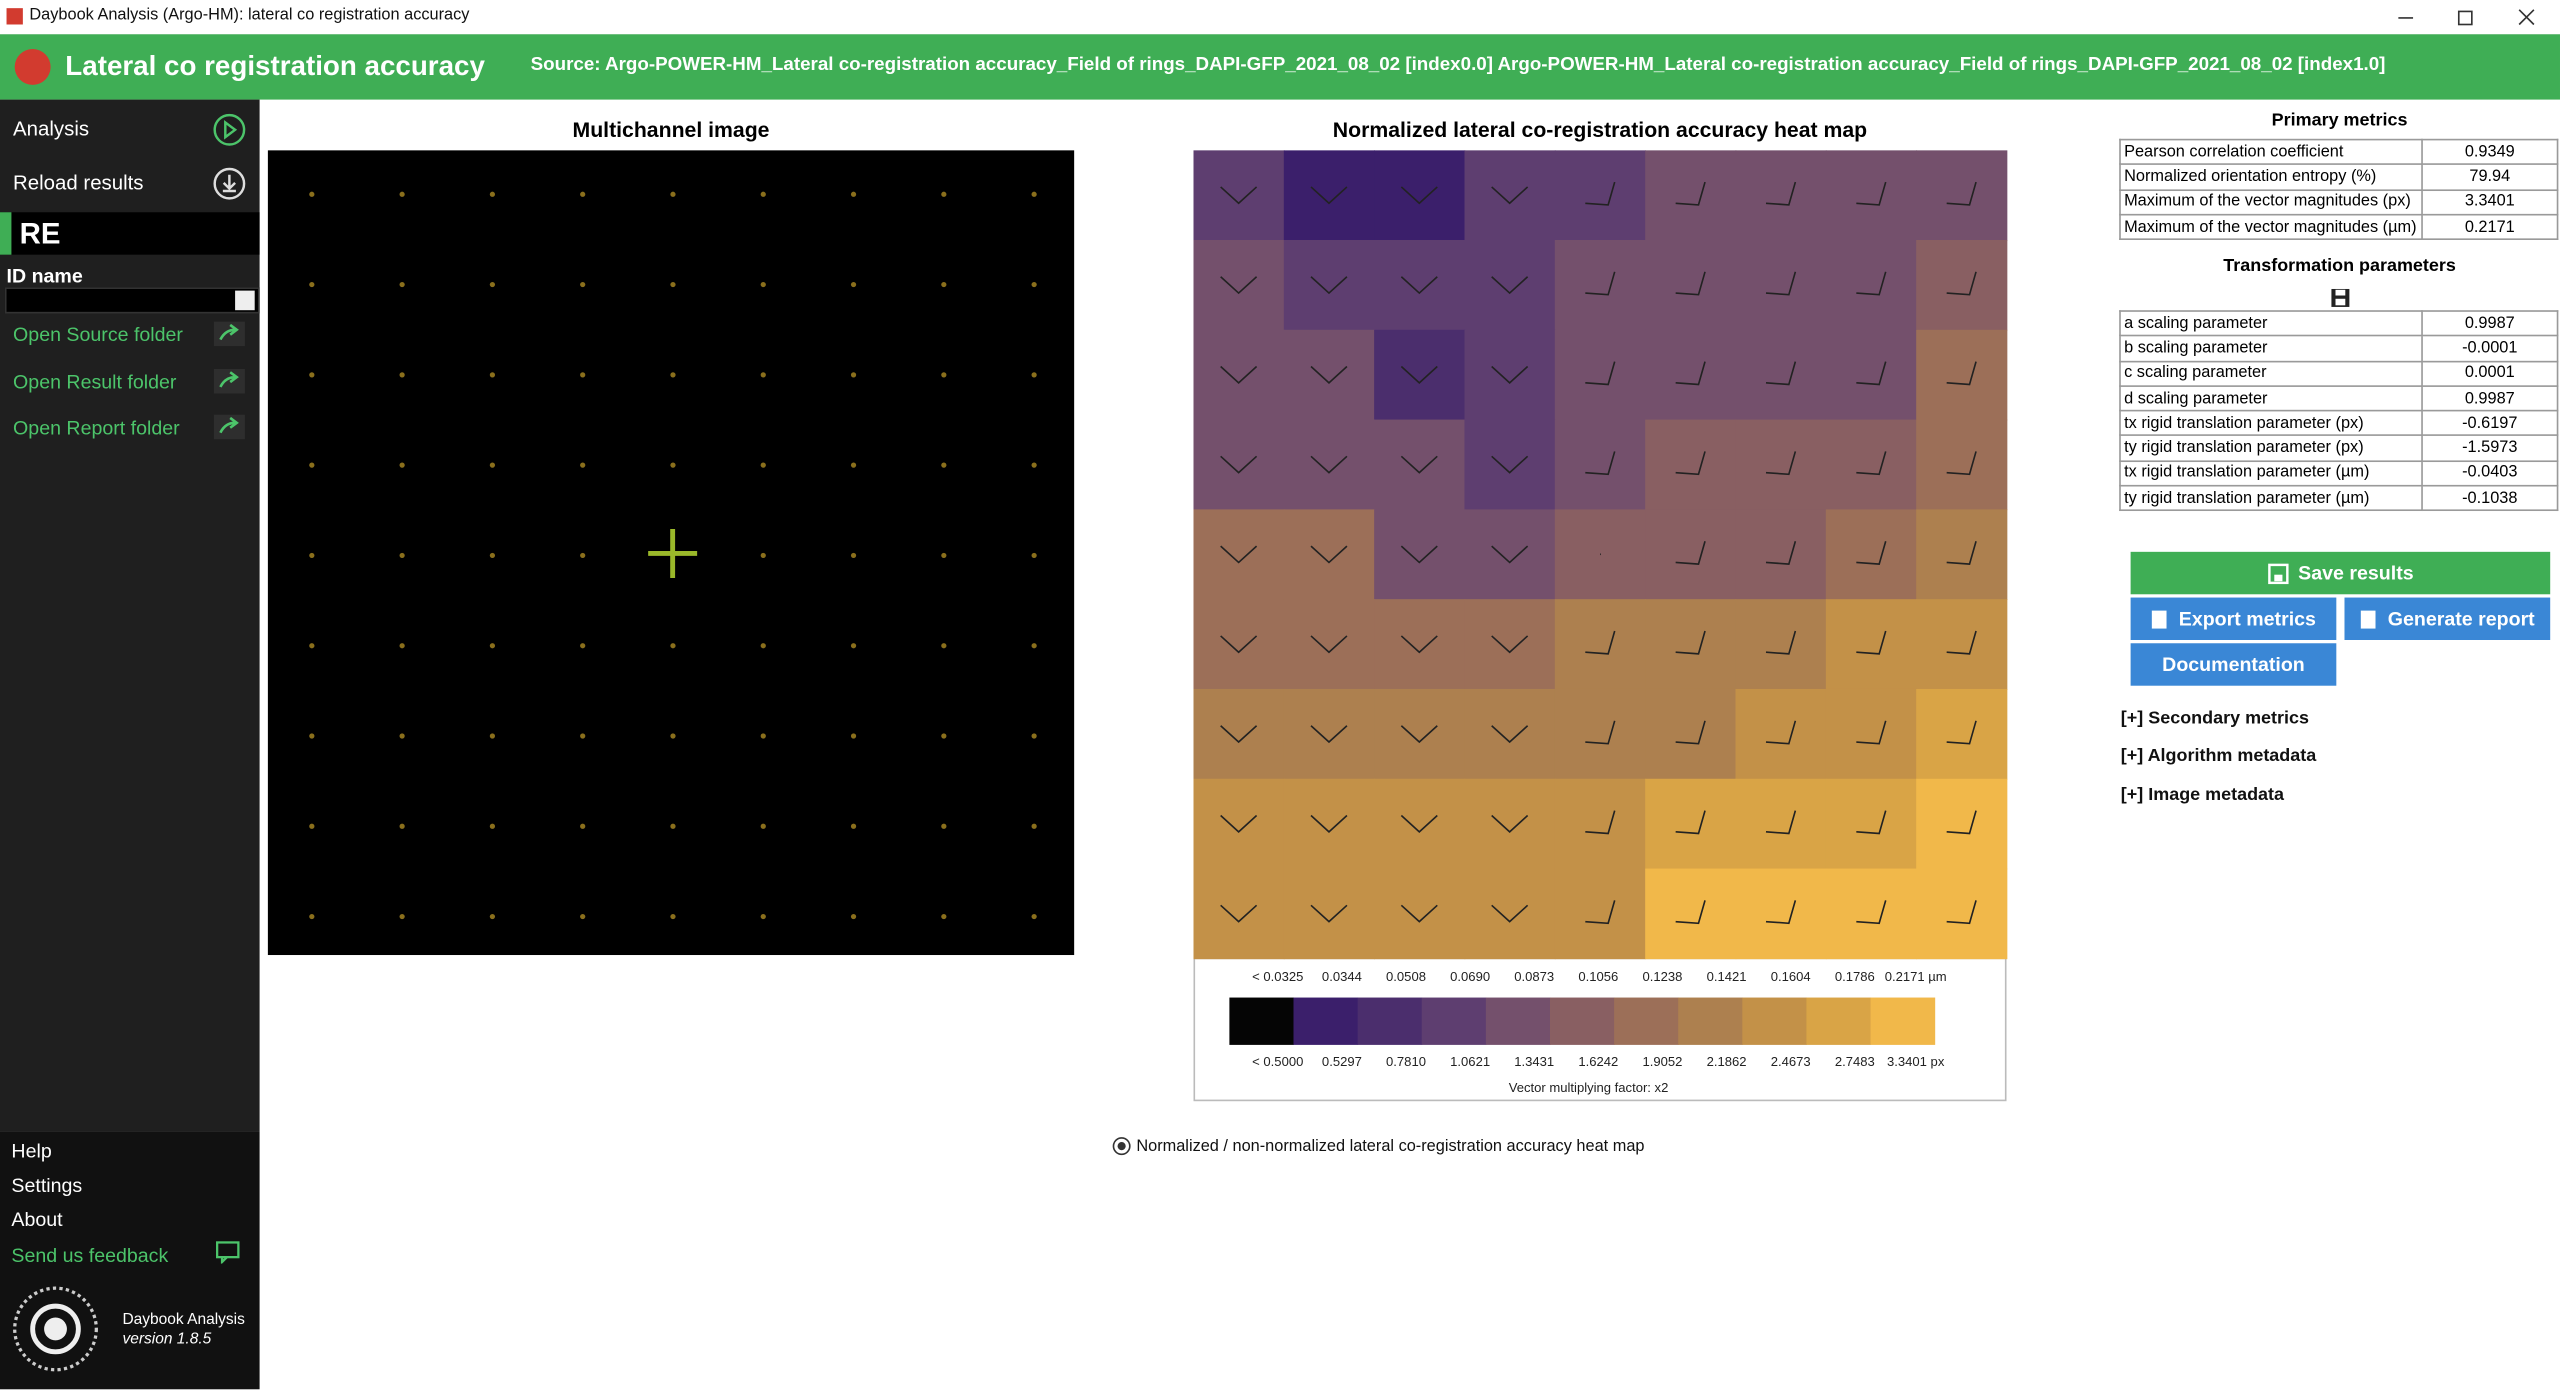  What do you see at coordinates (2339, 121) in the screenshot?
I see `primary-title: Primary metrics` at bounding box center [2339, 121].